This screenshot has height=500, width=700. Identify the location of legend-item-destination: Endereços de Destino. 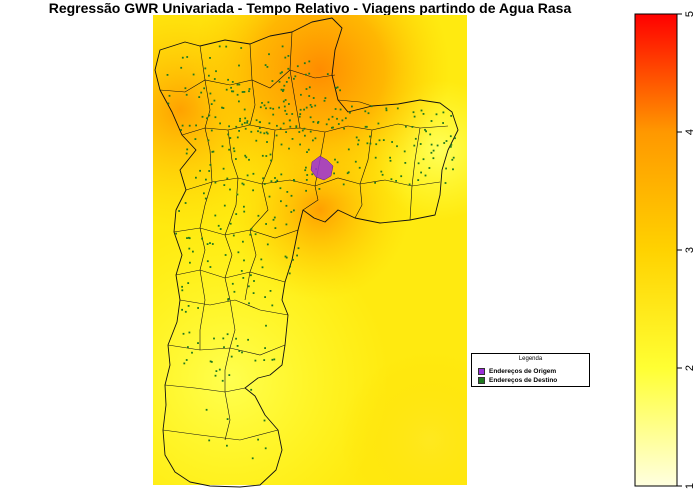
(517, 380).